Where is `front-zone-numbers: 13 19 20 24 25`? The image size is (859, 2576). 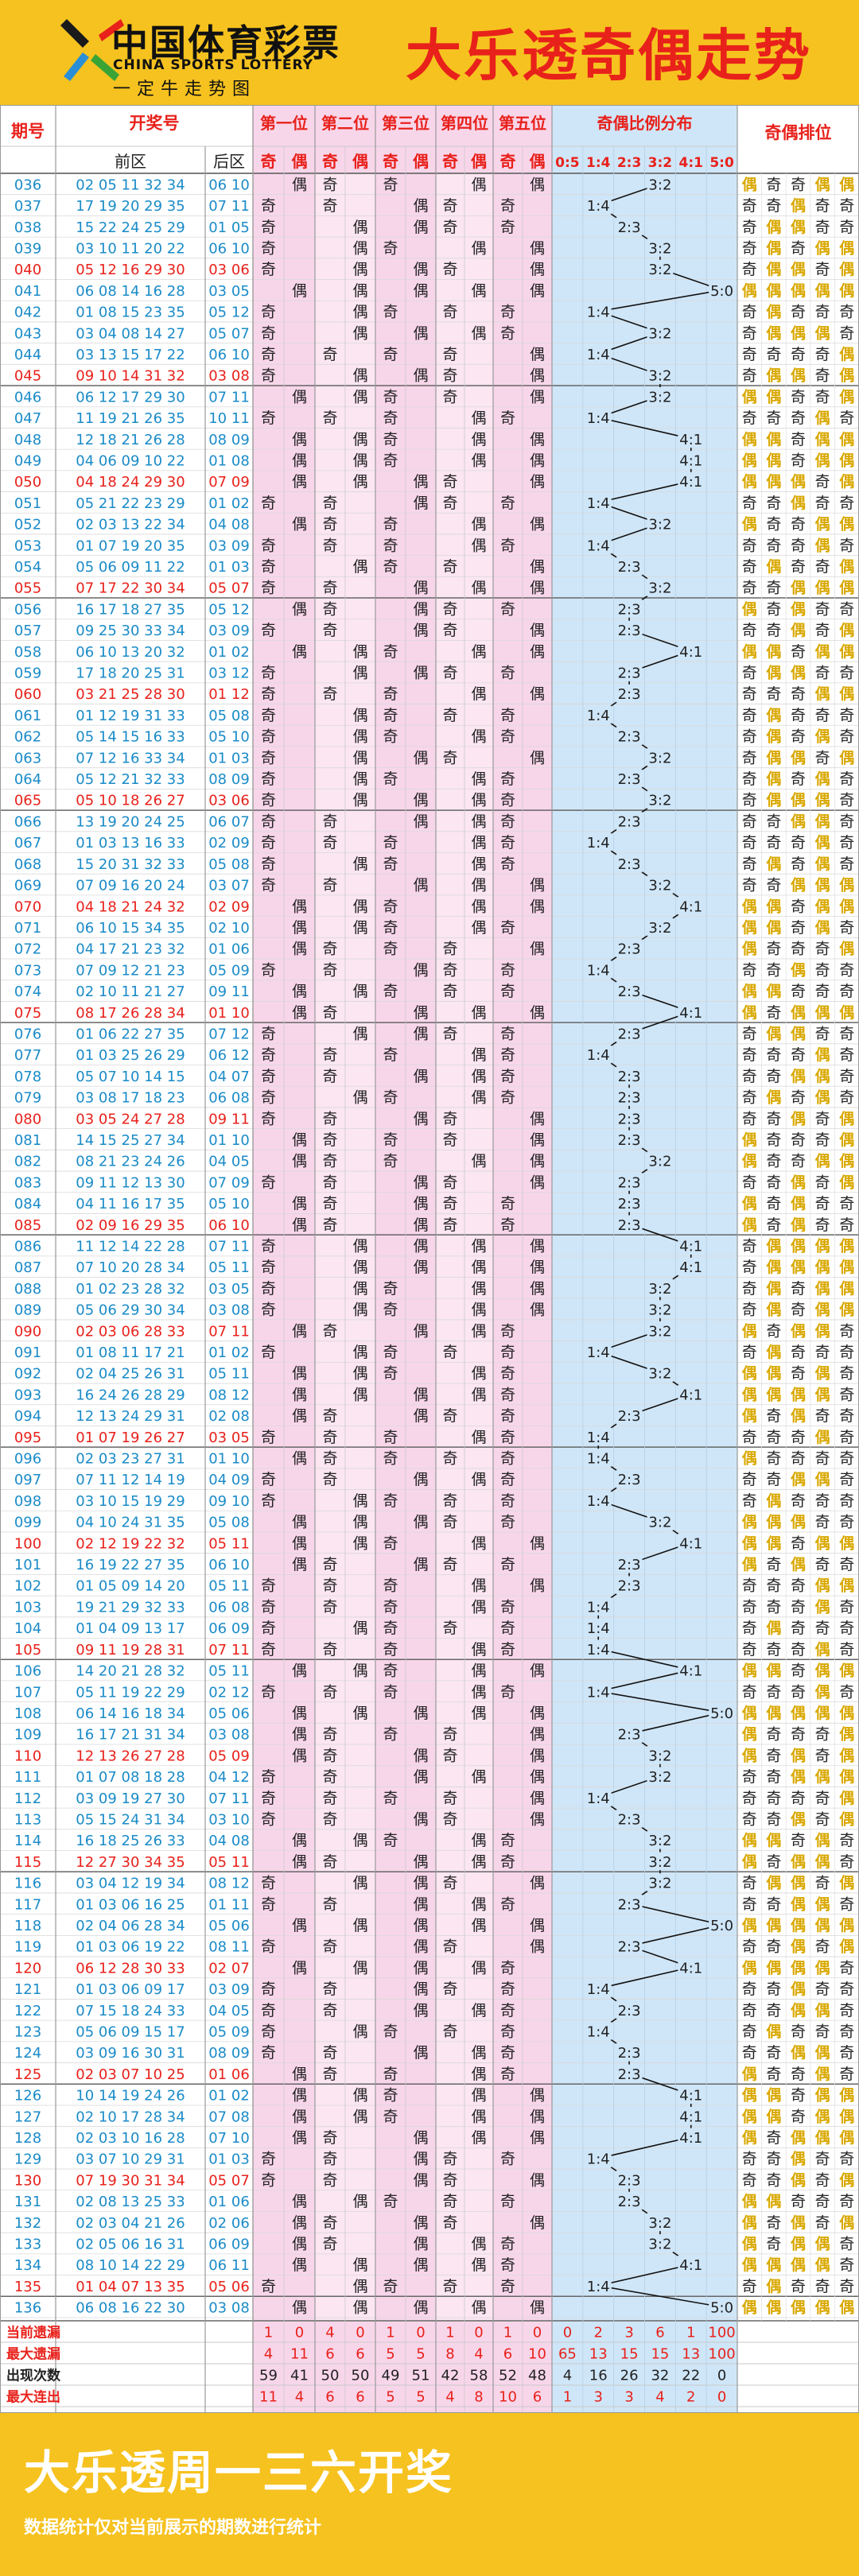 front-zone-numbers: 13 19 20 24 25 is located at coordinates (130, 822).